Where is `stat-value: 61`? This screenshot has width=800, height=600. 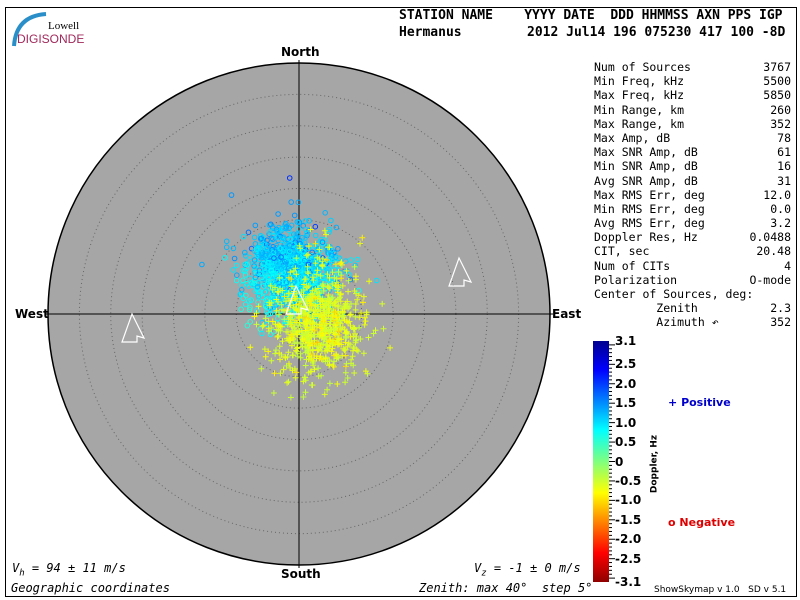
stat-value: 61 is located at coordinates (784, 152).